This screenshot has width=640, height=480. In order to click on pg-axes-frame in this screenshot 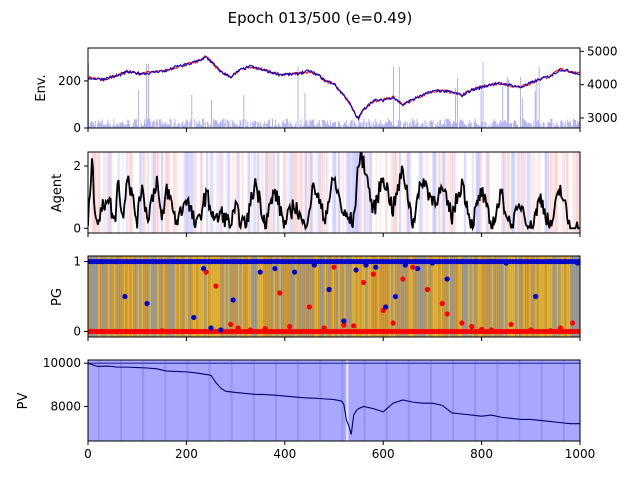, I will do `click(334, 296)`.